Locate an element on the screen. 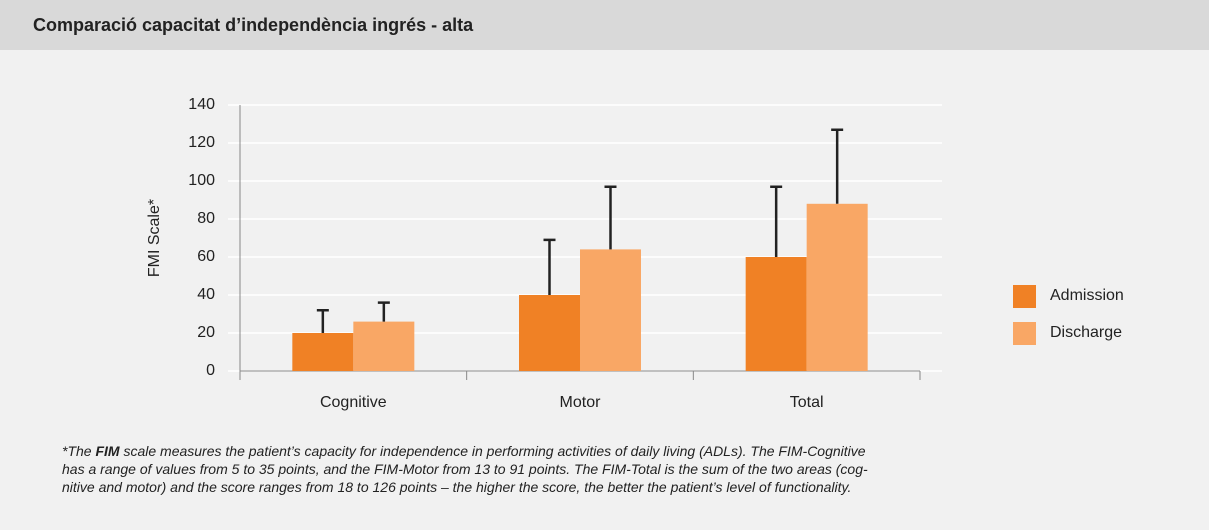 Image resolution: width=1209 pixels, height=530 pixels. x-tick-label: Total is located at coordinates (807, 402).